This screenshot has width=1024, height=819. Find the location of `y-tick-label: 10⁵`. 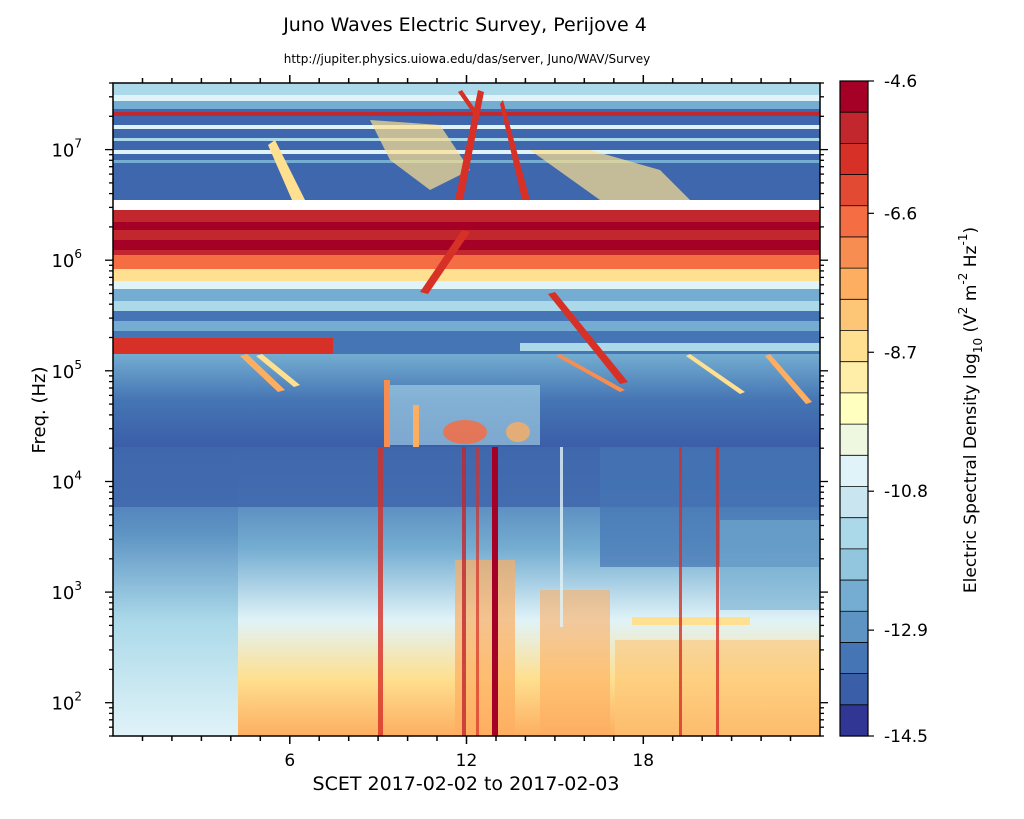

y-tick-label: 10⁵ is located at coordinates (66, 370).